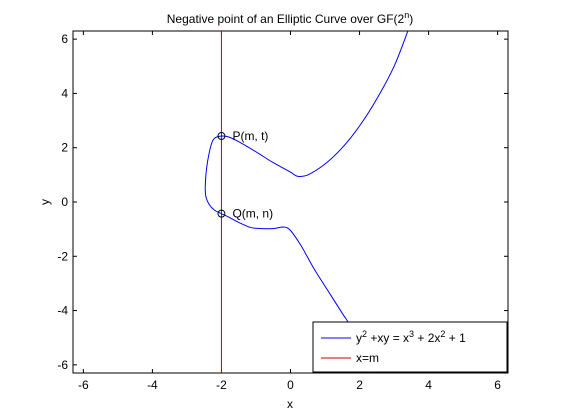 Image resolution: width=561 pixels, height=420 pixels. I want to click on legend-entry-vline: x=m, so click(367, 358).